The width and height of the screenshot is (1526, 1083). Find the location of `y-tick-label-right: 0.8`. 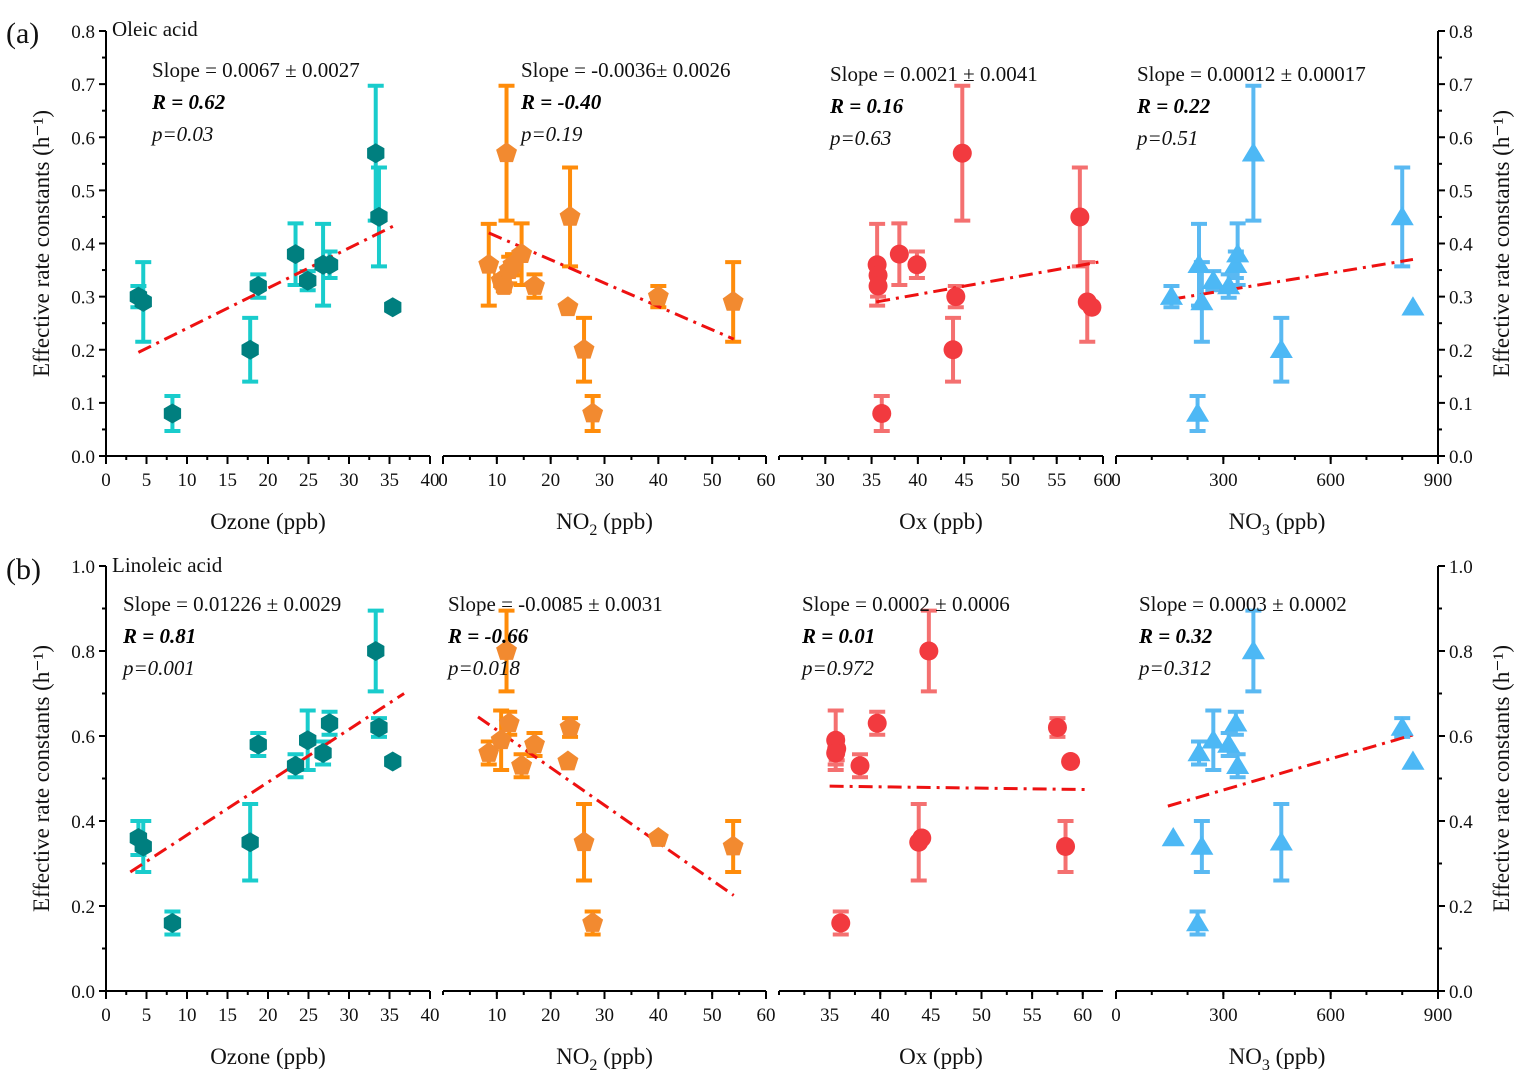

y-tick-label-right: 0.8 is located at coordinates (1461, 652).